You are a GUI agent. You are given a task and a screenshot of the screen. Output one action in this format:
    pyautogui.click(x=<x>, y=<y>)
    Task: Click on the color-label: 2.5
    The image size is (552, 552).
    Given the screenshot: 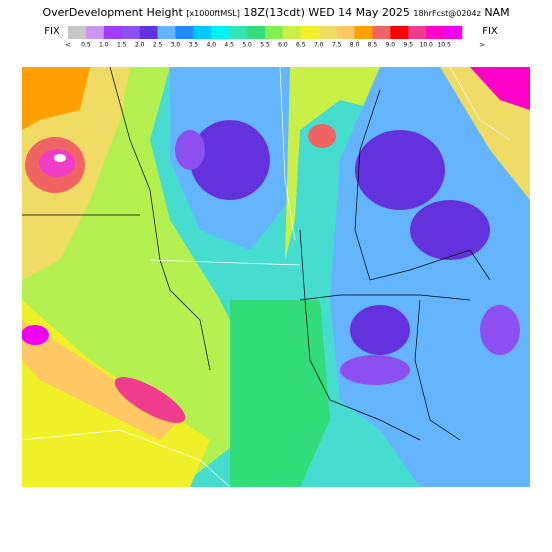 What is the action you would take?
    pyautogui.click(x=158, y=45)
    